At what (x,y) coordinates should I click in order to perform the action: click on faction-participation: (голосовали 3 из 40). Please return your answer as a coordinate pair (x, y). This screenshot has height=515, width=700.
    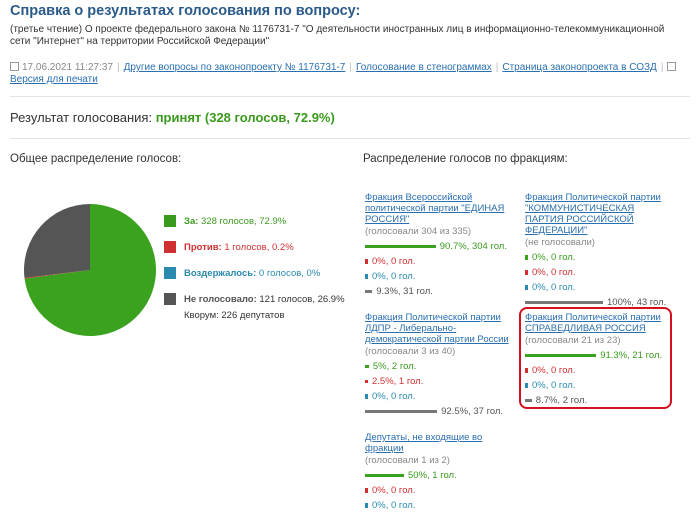
    Looking at the image, I should click on (410, 351).